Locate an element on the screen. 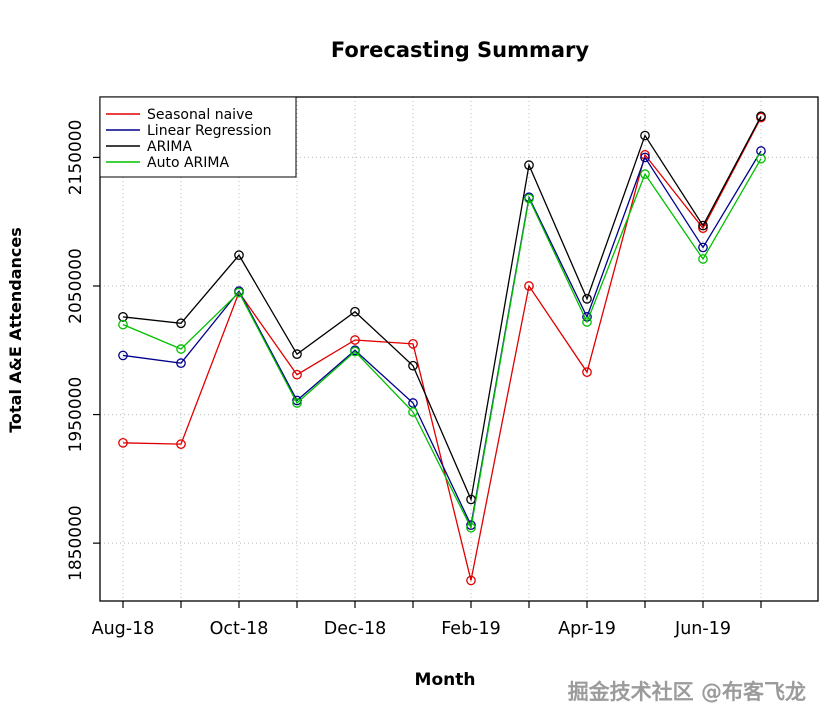  x-tick-label: Jun-19 is located at coordinates (702, 629).